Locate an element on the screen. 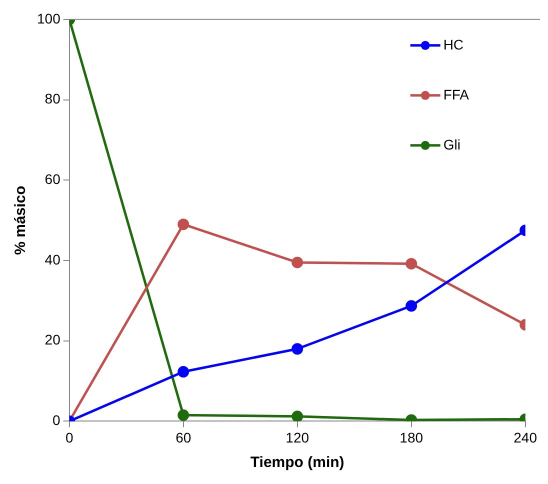  legend-label: HC is located at coordinates (453, 44).